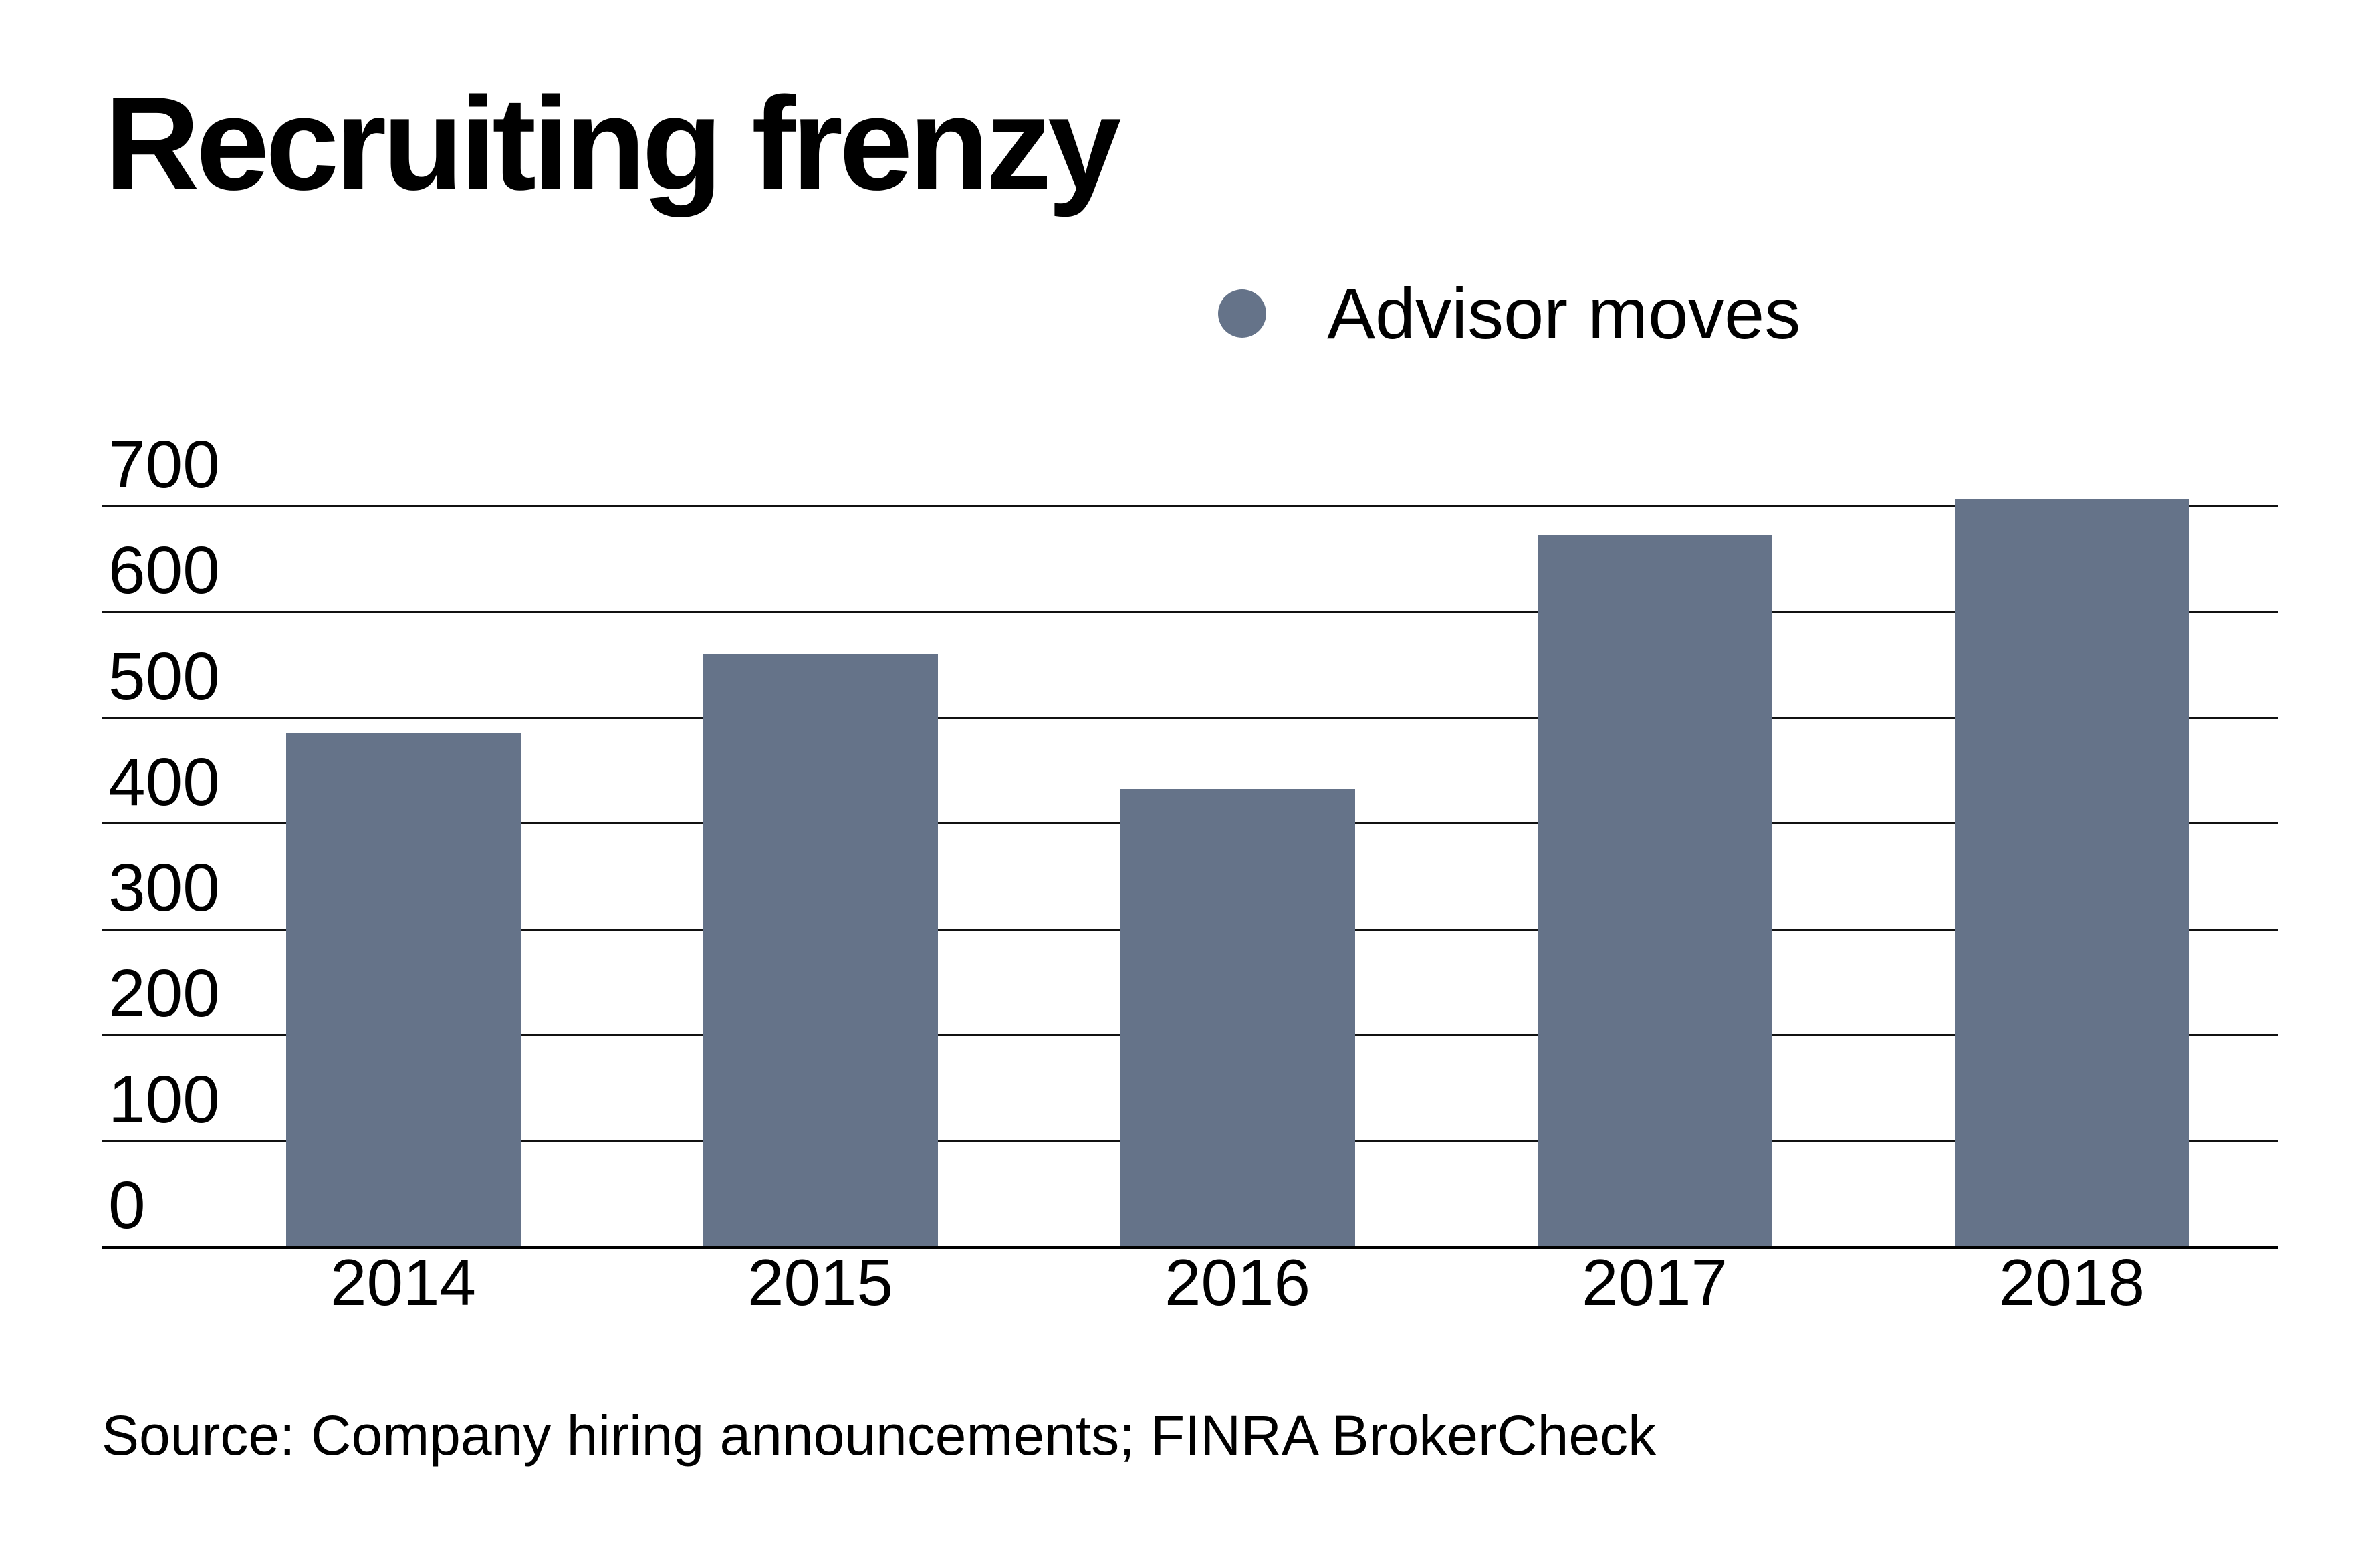 The width and height of the screenshot is (2380, 1551). I want to click on bar-2017, so click(1654, 890).